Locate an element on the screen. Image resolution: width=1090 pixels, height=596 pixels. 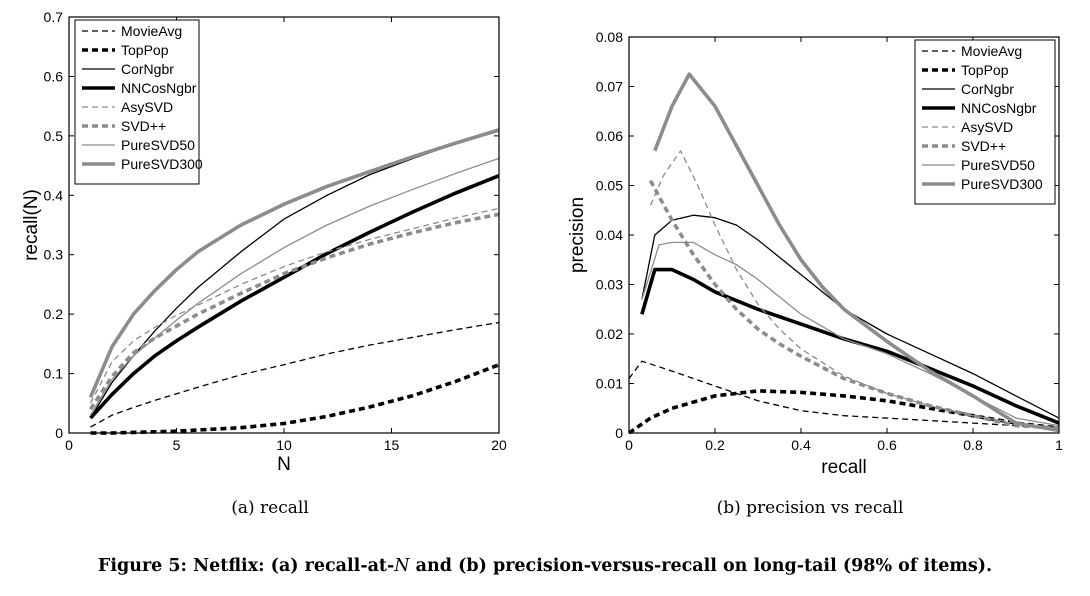
recall-y-tick-label: 0.4 is located at coordinates (54, 195).